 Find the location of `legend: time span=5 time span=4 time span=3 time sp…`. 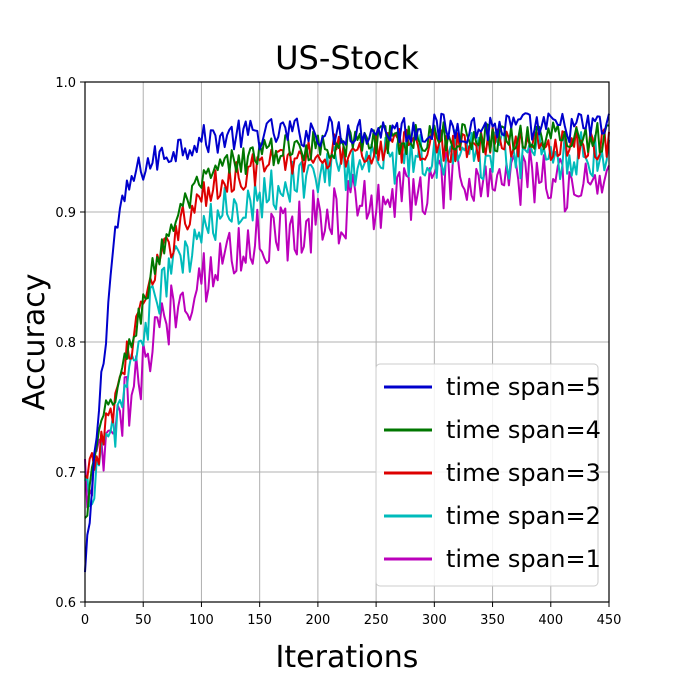

legend: time span=5 time span=4 time span=3 time sp… is located at coordinates (488, 475).